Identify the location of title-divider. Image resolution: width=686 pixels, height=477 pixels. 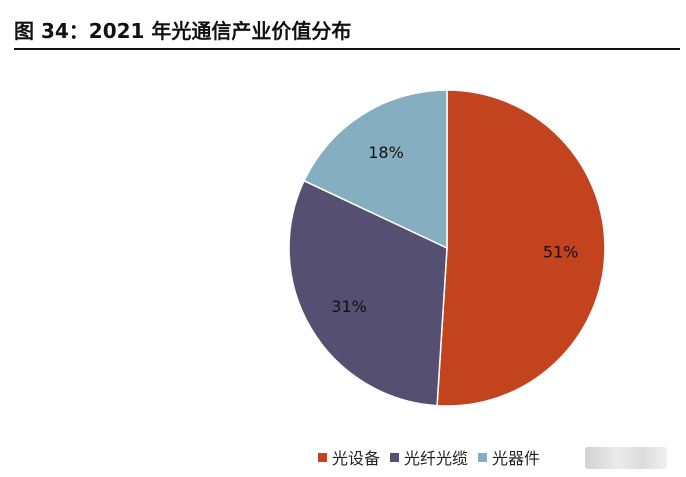
(347, 49).